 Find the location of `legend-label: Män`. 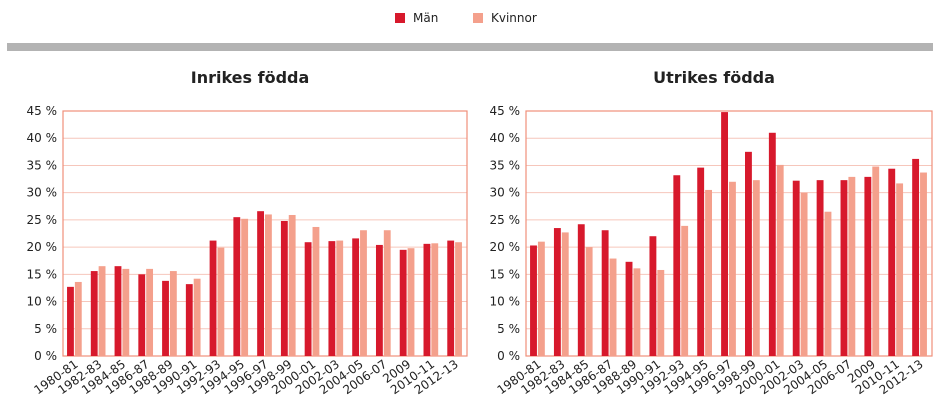

legend-label: Män is located at coordinates (425, 18).